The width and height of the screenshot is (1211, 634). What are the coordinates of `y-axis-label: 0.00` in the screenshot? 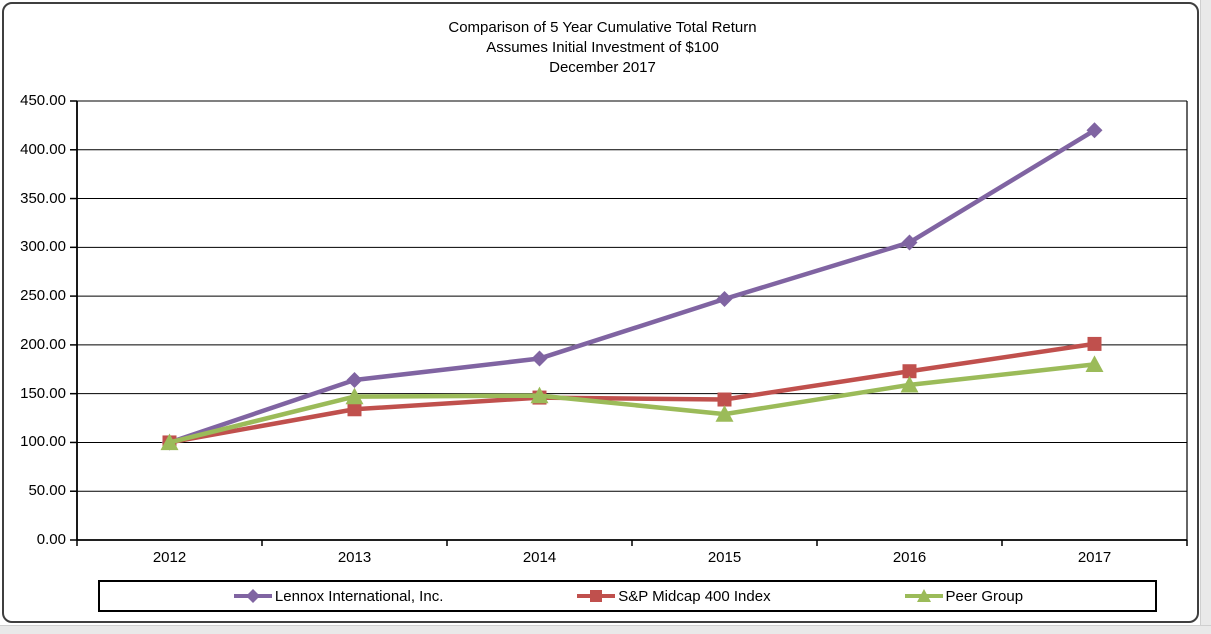 It's located at (51, 539).